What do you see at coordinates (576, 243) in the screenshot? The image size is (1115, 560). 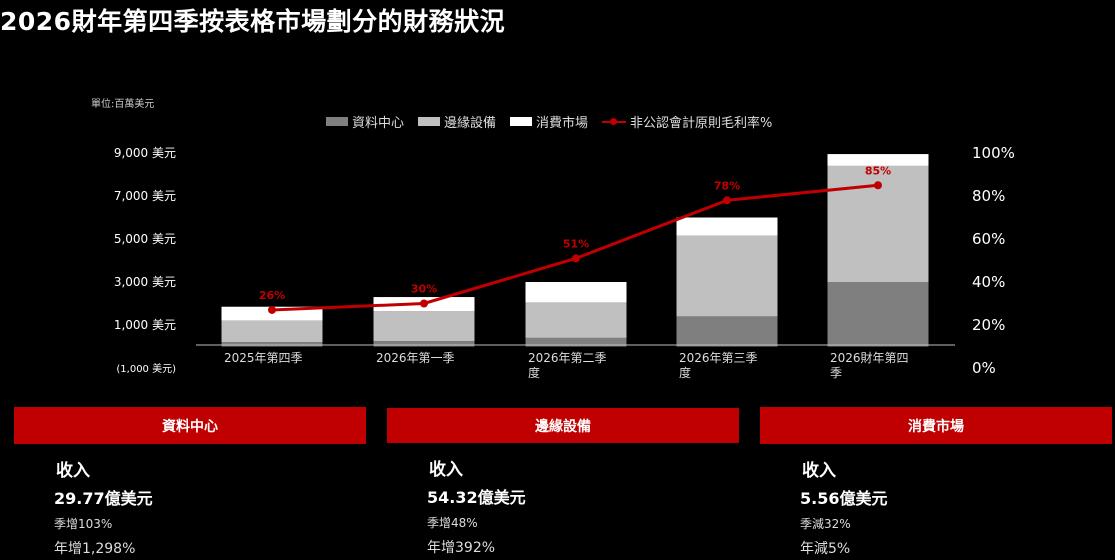 I see `margin-data-label: 51%` at bounding box center [576, 243].